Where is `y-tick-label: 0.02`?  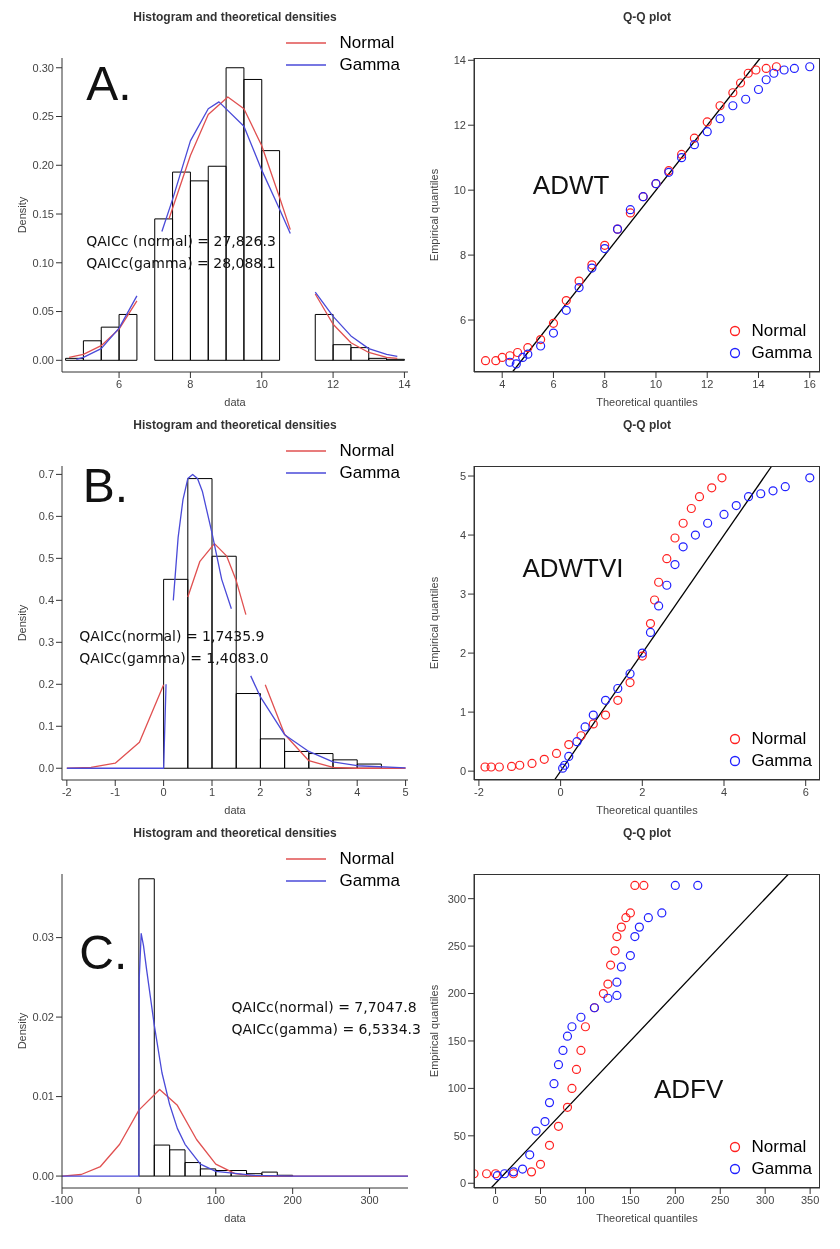 y-tick-label: 0.02 is located at coordinates (43, 1016).